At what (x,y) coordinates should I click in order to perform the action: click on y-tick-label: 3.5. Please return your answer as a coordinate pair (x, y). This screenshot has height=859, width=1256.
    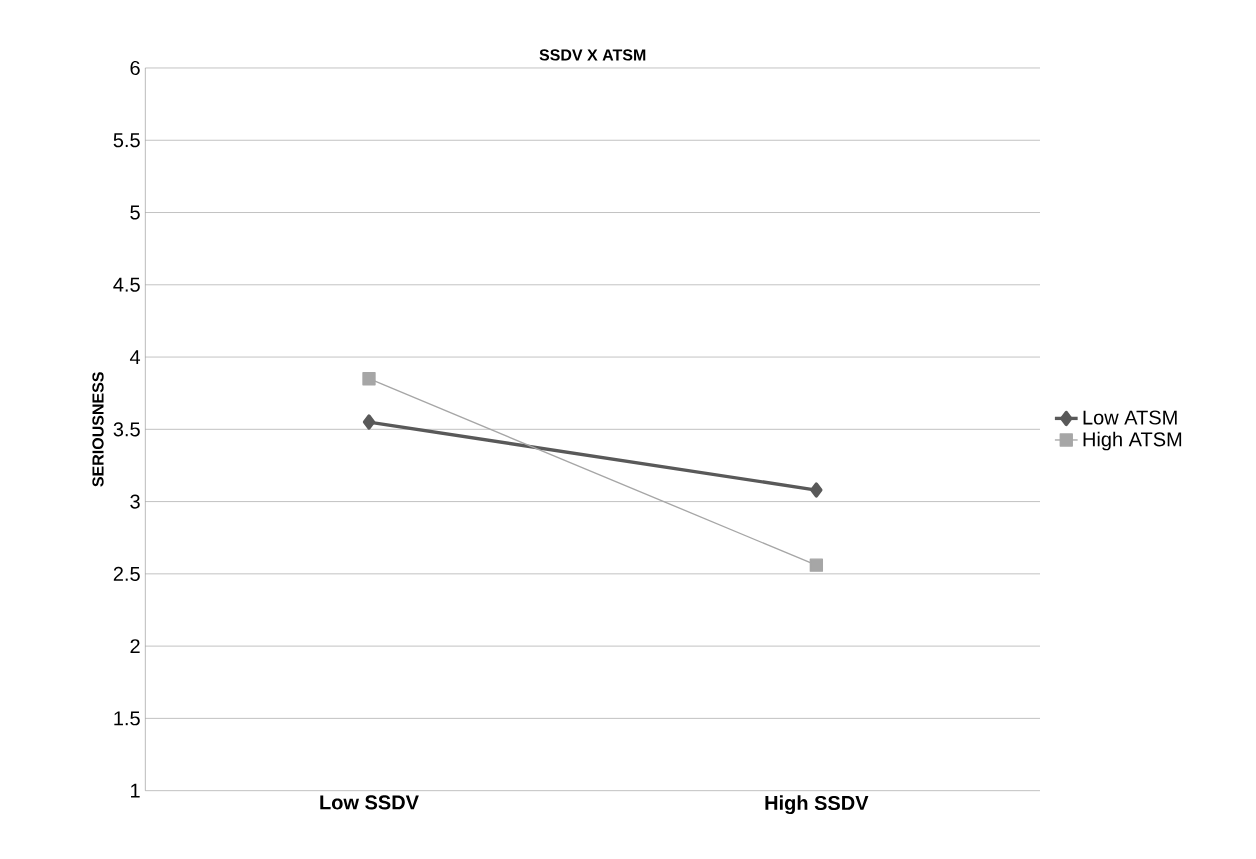
    Looking at the image, I should click on (126, 429).